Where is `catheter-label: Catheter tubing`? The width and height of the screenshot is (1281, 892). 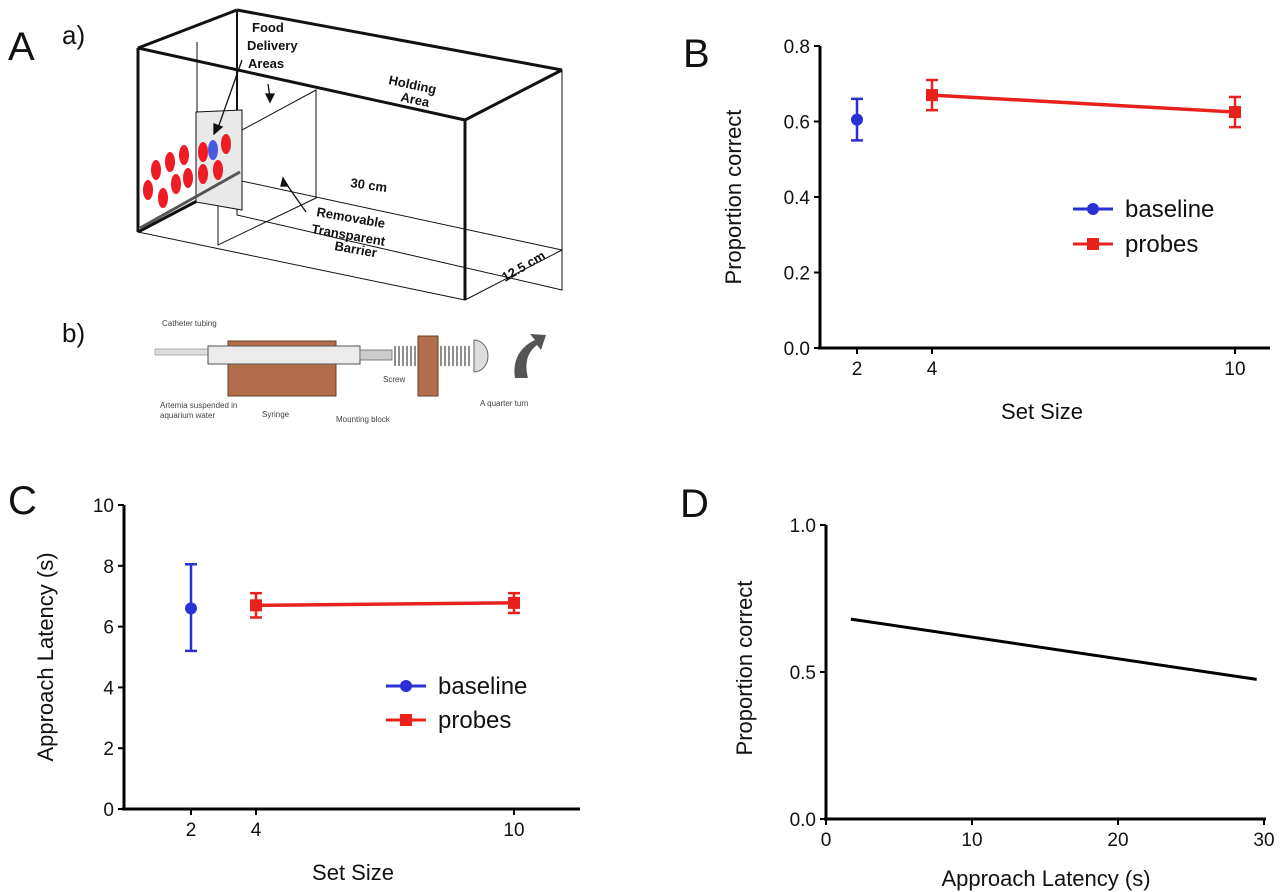 catheter-label: Catheter tubing is located at coordinates (189, 323).